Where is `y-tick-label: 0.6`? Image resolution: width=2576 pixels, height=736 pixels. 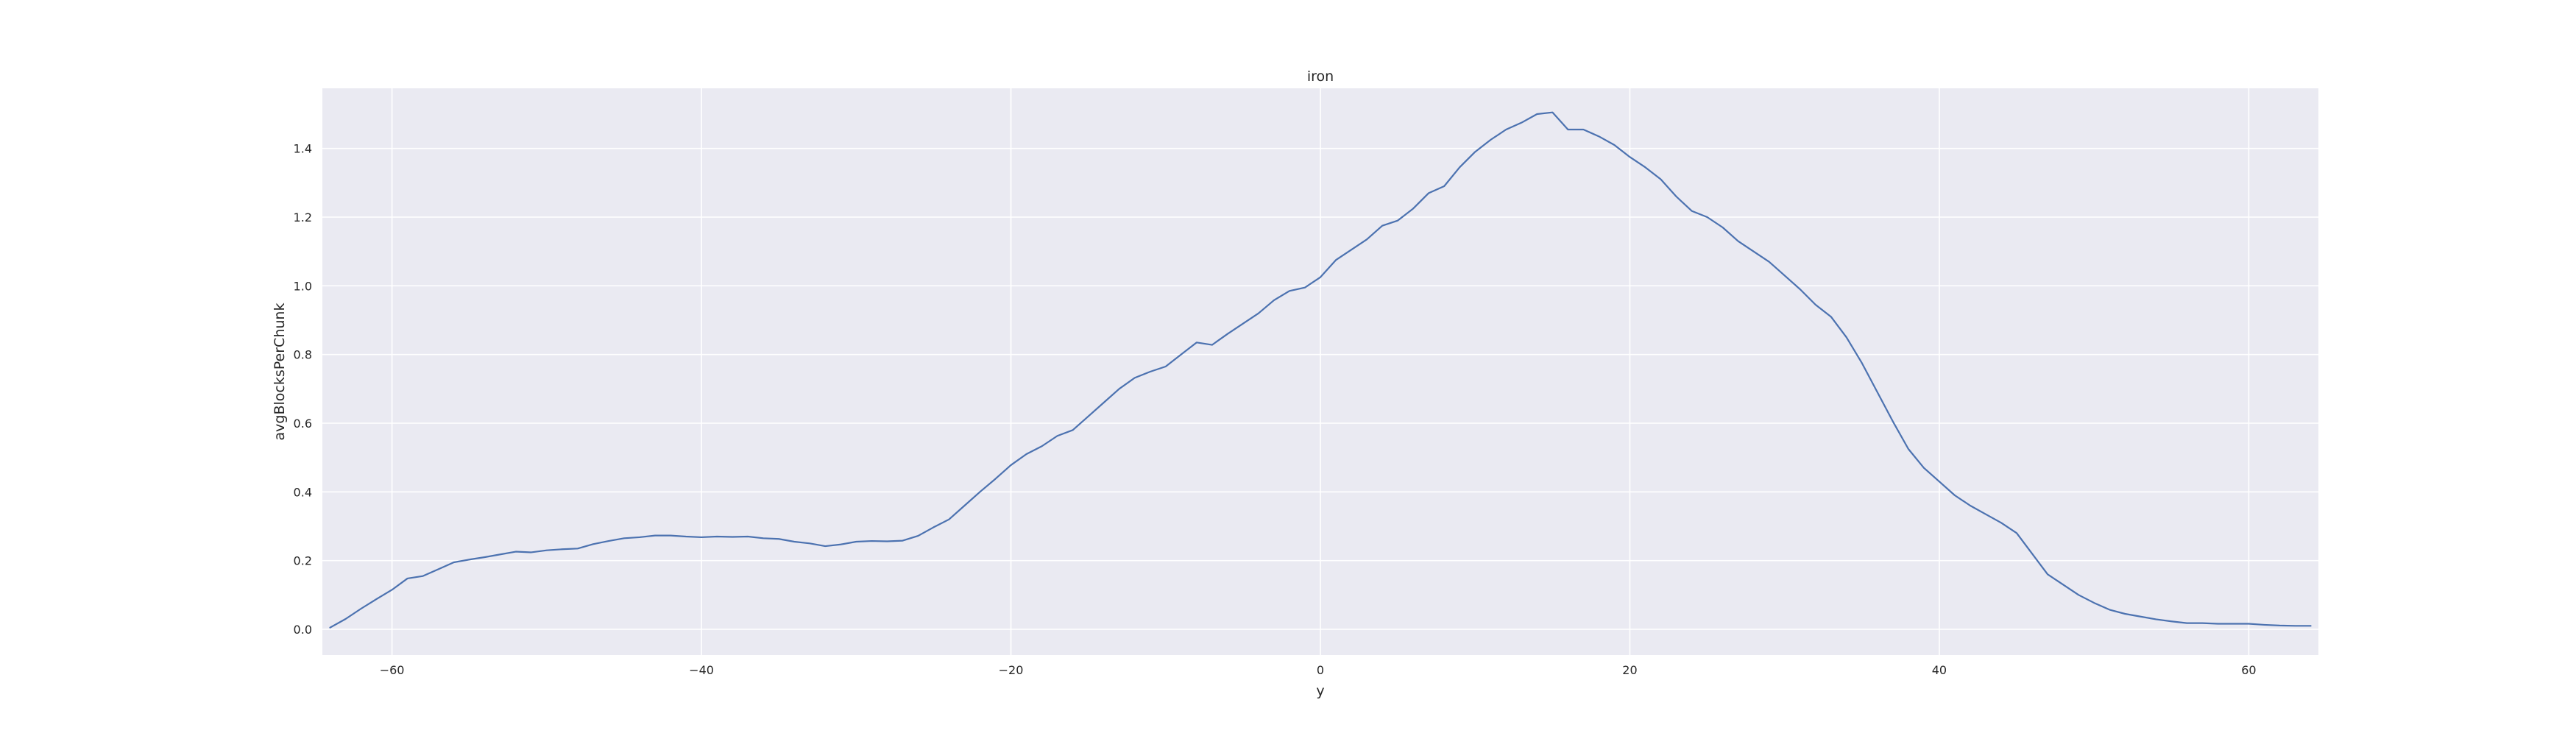 y-tick-label: 0.6 is located at coordinates (303, 424).